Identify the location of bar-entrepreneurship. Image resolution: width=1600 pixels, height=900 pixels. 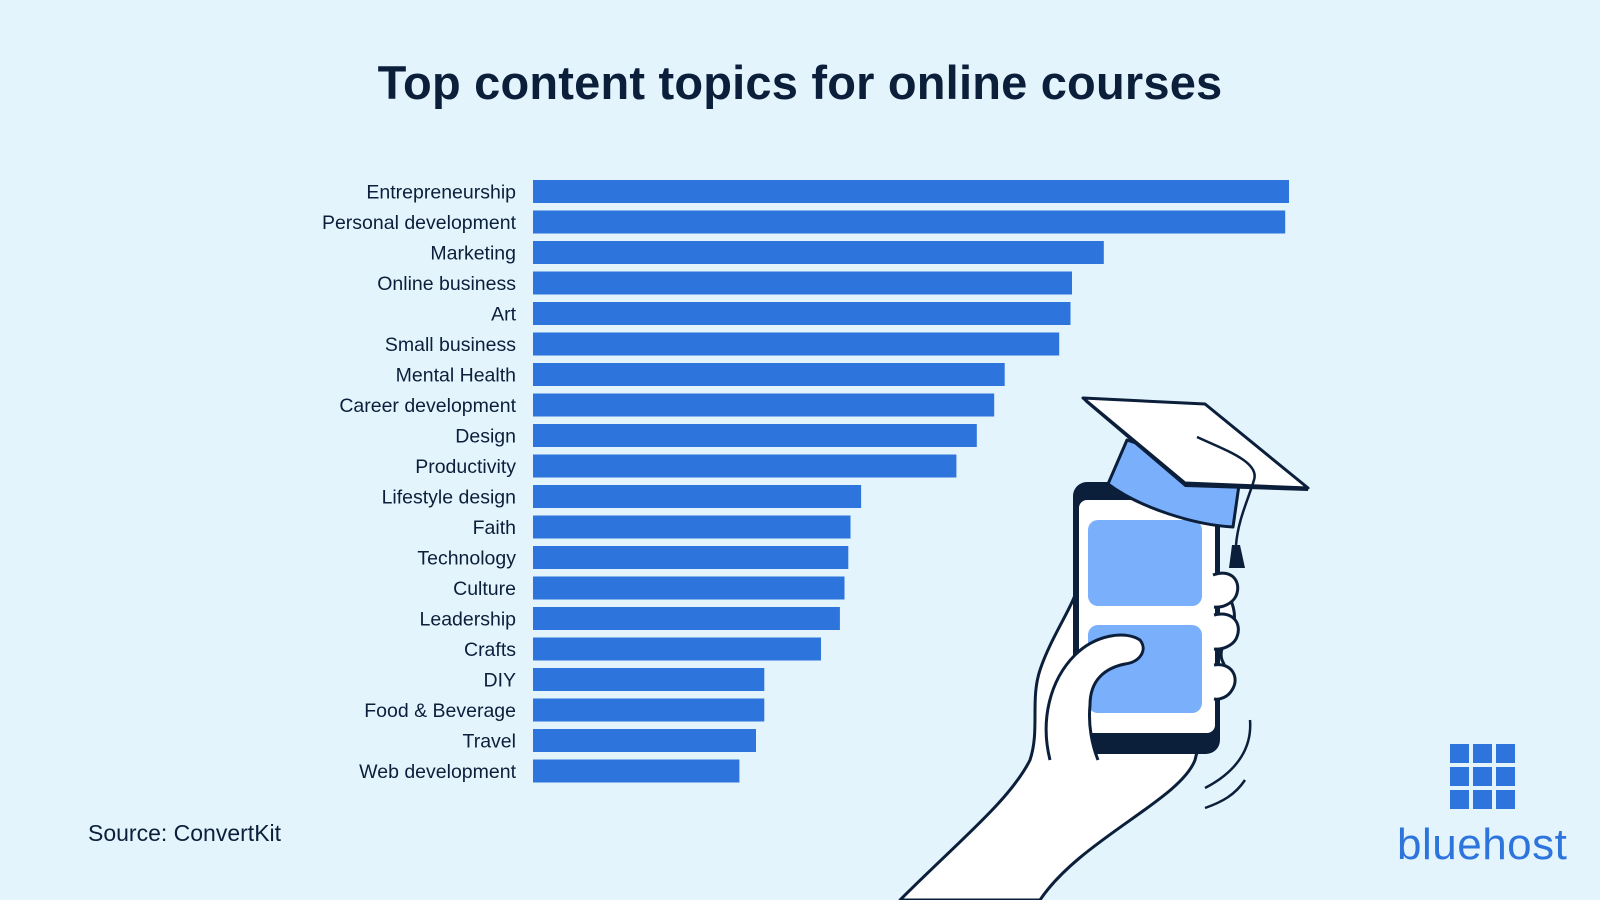
(911, 191).